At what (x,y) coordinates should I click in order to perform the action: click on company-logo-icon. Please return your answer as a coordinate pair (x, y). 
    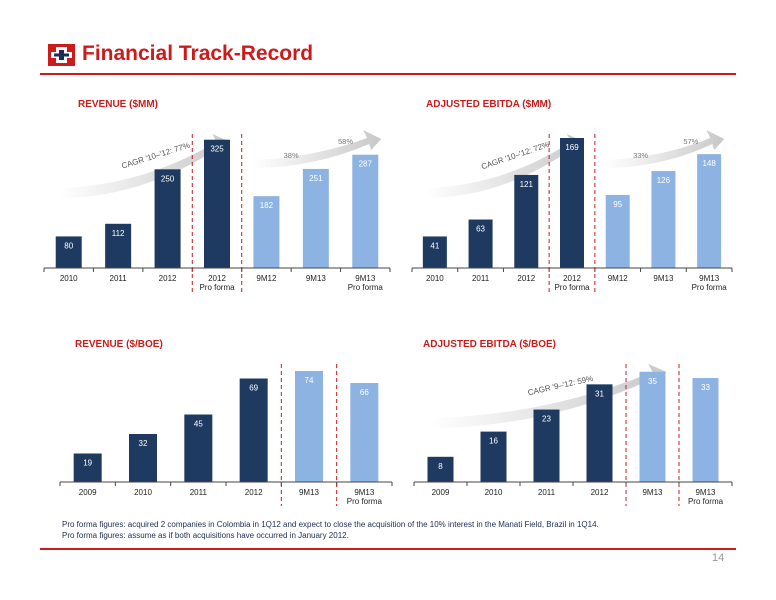
    Looking at the image, I should click on (61, 55).